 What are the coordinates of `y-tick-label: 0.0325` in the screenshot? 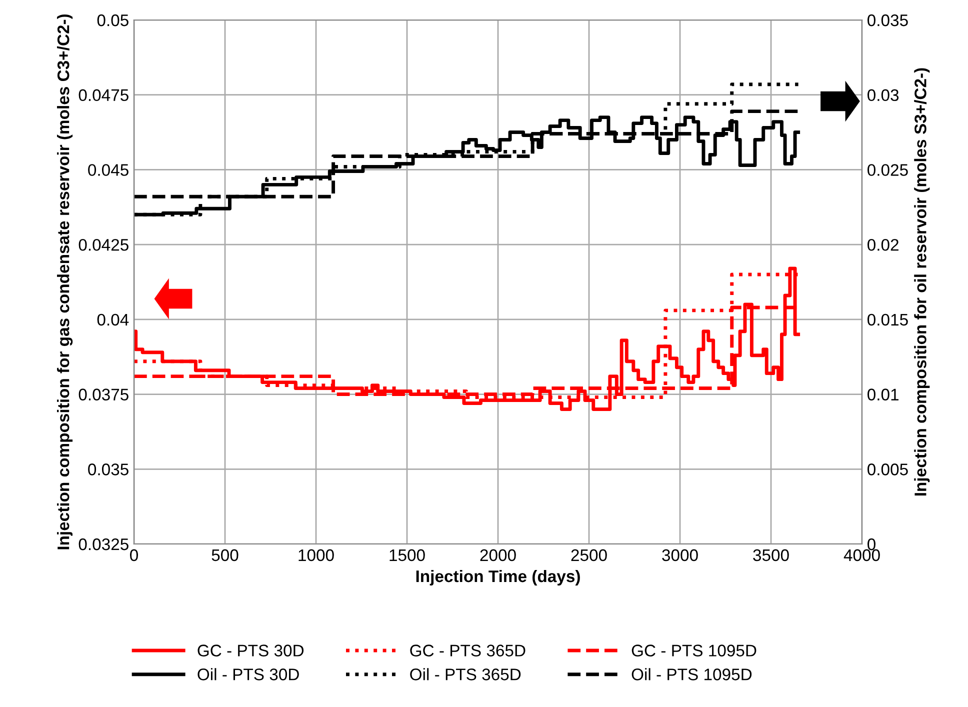 It's located at (103, 544).